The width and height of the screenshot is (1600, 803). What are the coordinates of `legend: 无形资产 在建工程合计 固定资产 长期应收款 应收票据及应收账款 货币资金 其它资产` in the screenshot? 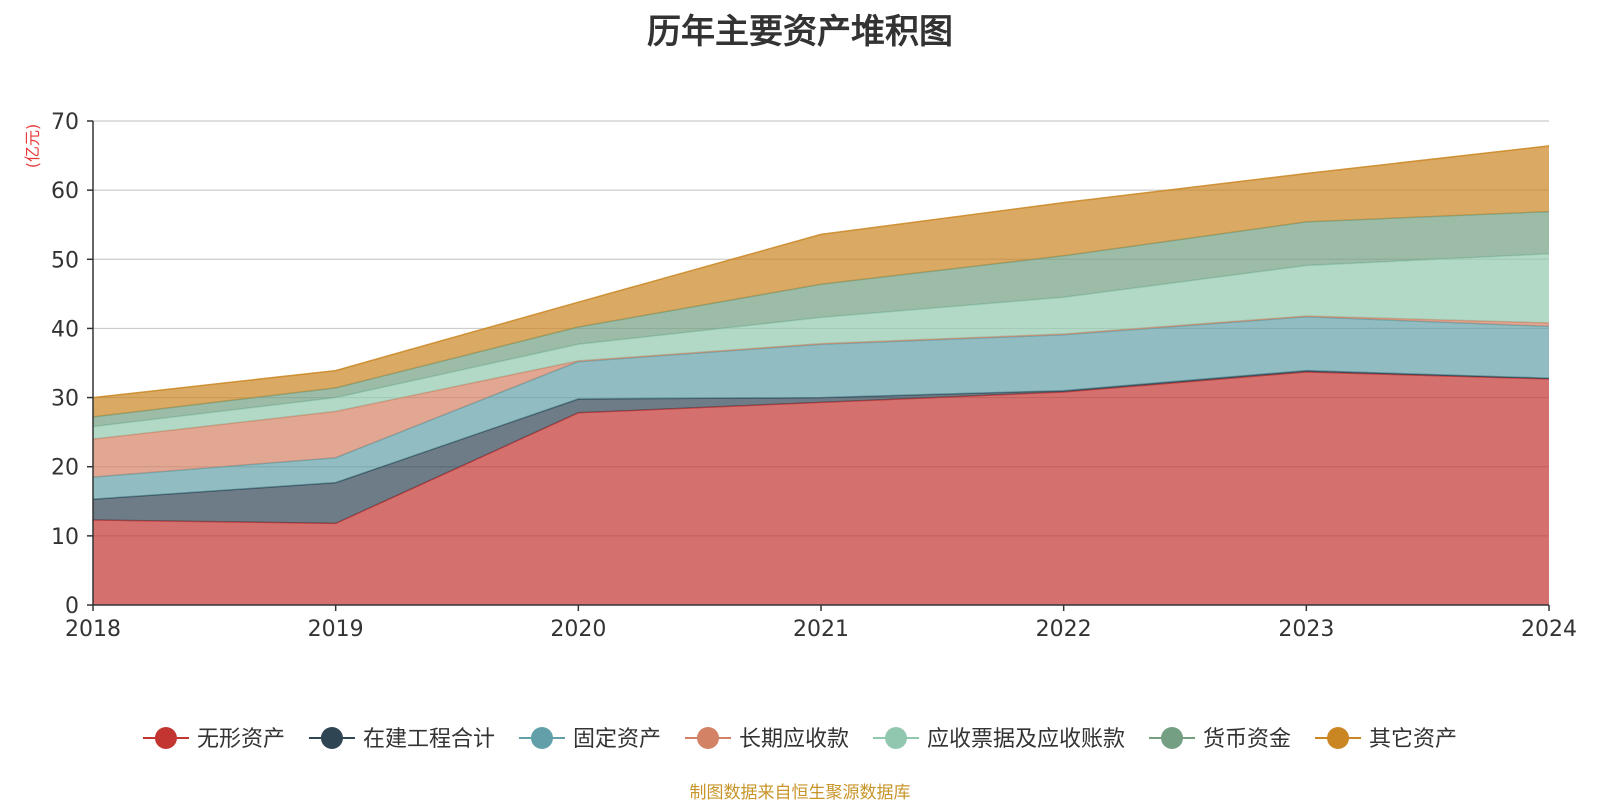 It's located at (799, 739).